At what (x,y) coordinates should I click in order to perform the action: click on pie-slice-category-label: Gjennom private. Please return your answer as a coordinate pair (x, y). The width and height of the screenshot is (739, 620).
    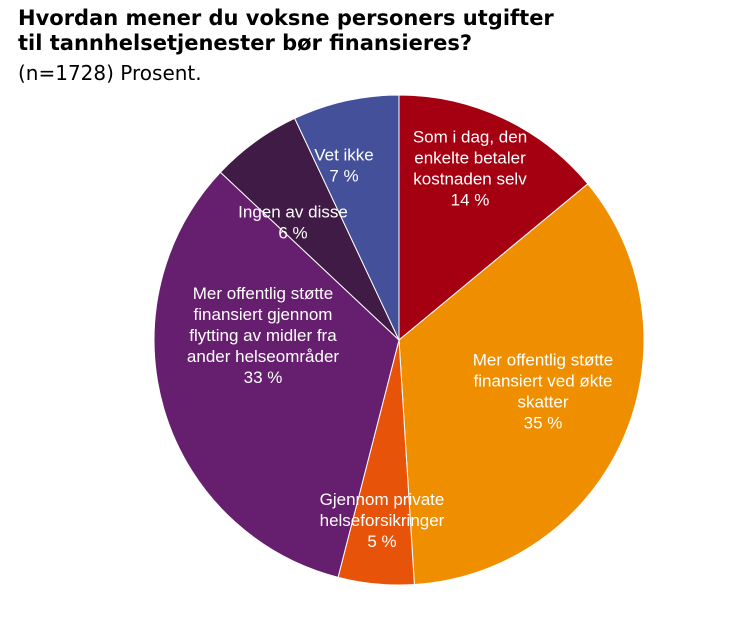
    Looking at the image, I should click on (382, 499).